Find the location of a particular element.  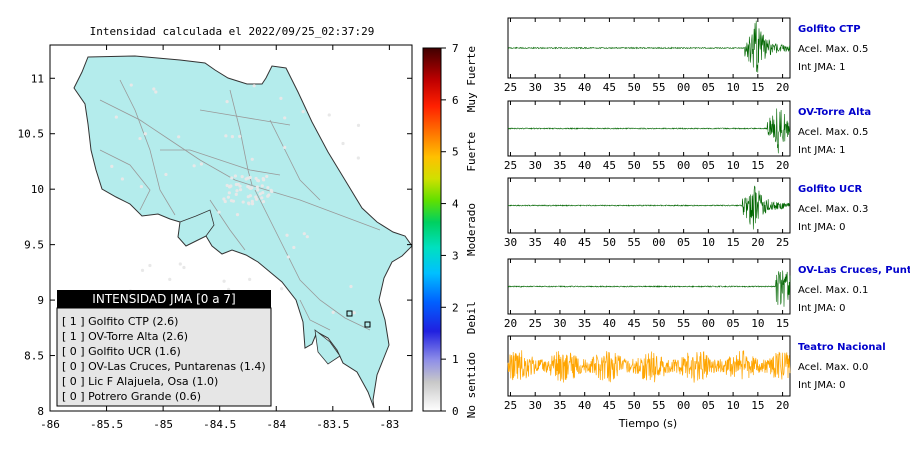

time-axis-label: Tiempo (s) is located at coordinates (647, 423).